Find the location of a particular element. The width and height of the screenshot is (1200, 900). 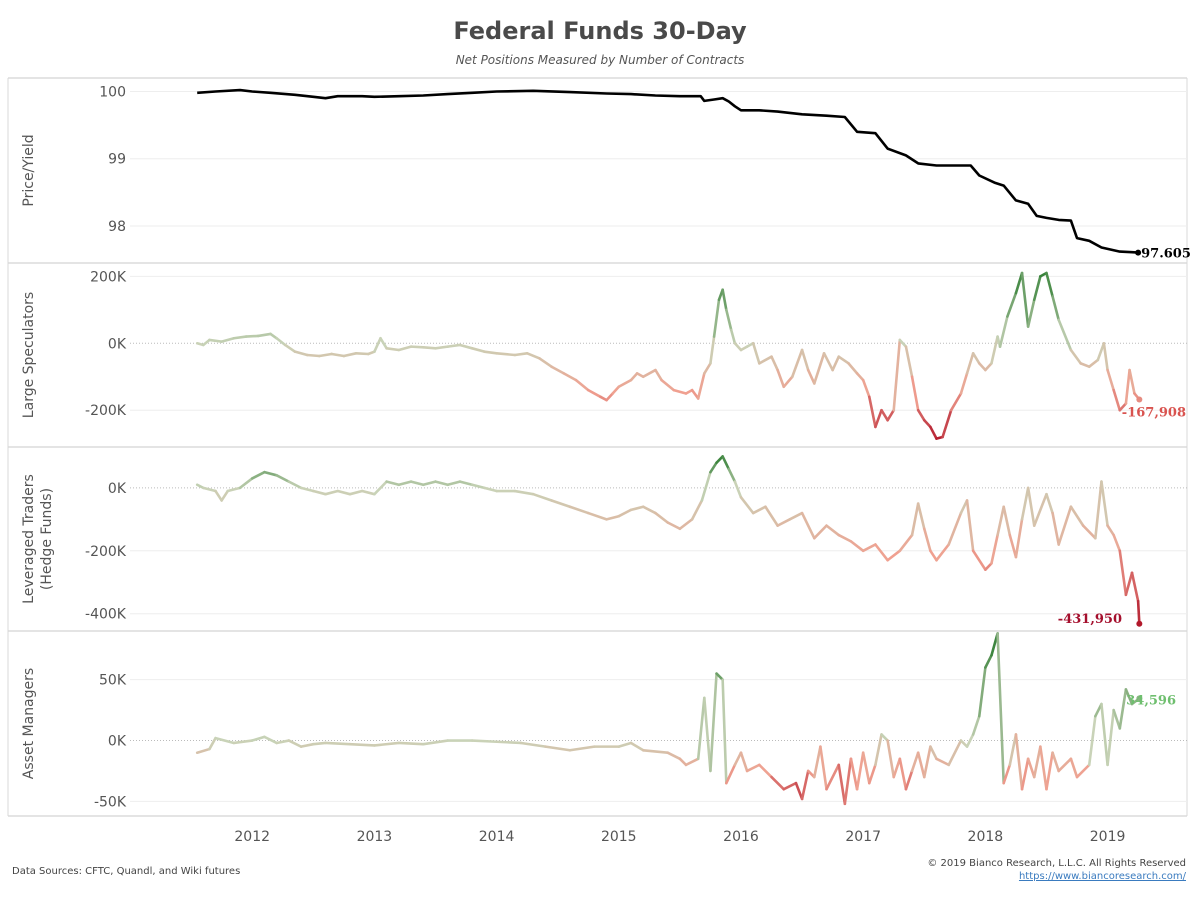

y-tick-label: -200K is located at coordinates (106, 411).